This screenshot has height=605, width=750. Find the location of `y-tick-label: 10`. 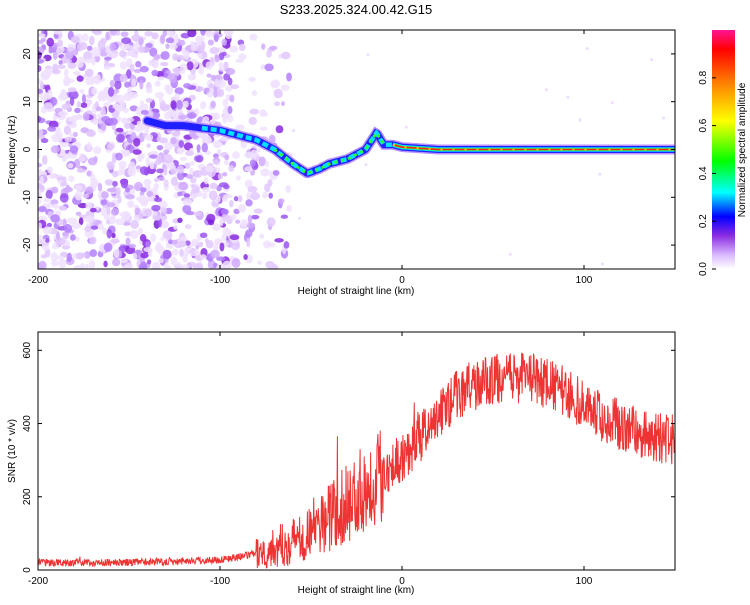

y-tick-label: 10 is located at coordinates (27, 102).